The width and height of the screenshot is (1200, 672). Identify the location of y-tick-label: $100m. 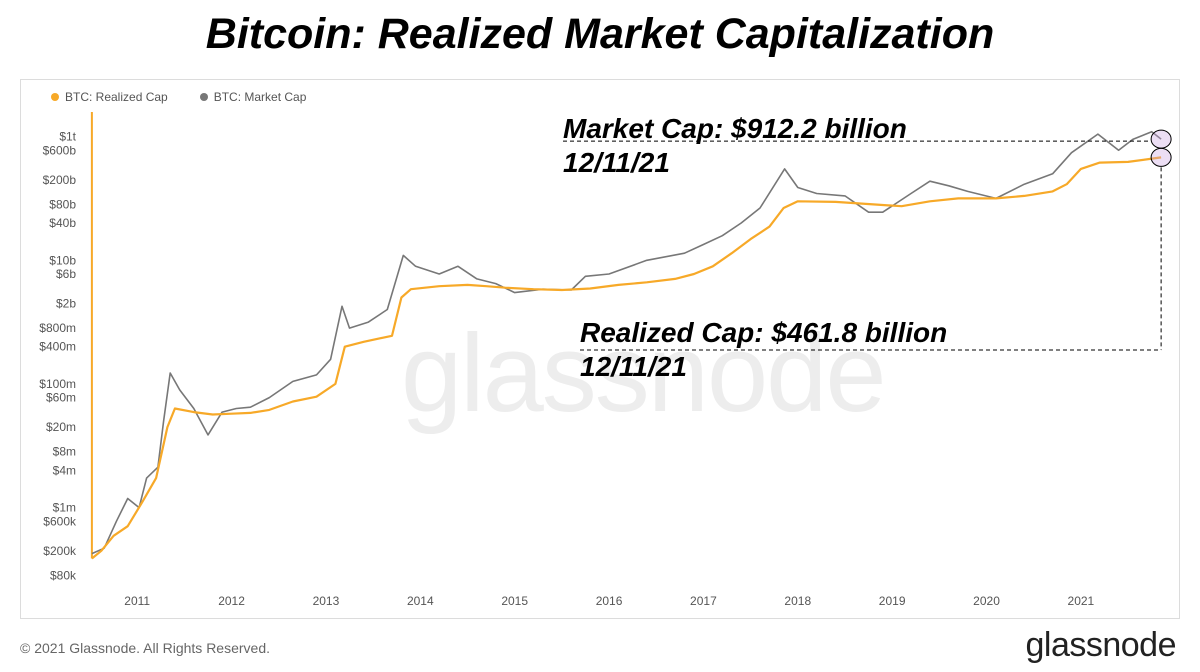
(57, 384).